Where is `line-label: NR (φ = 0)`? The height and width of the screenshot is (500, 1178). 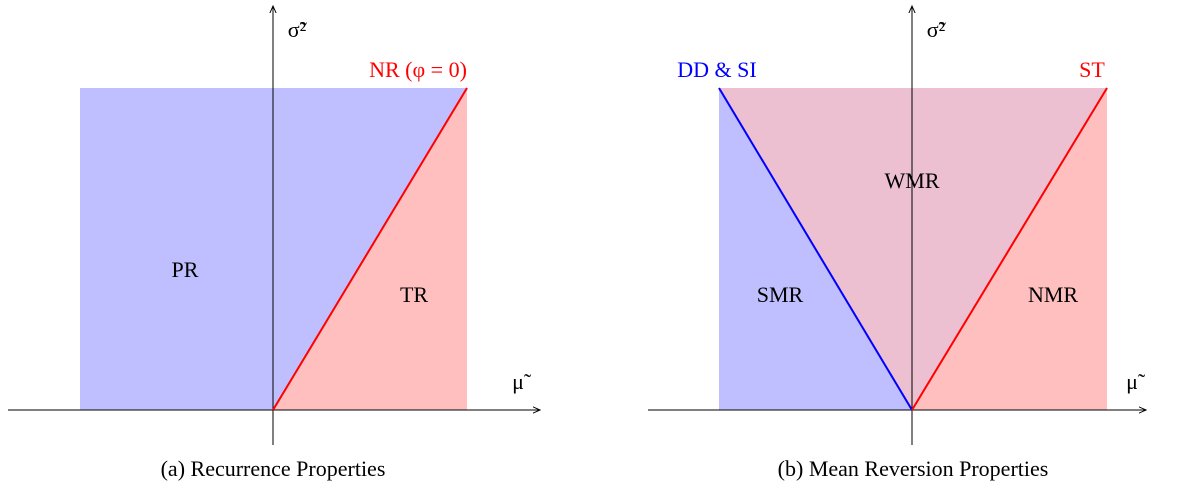
line-label: NR (φ = 0) is located at coordinates (418, 69).